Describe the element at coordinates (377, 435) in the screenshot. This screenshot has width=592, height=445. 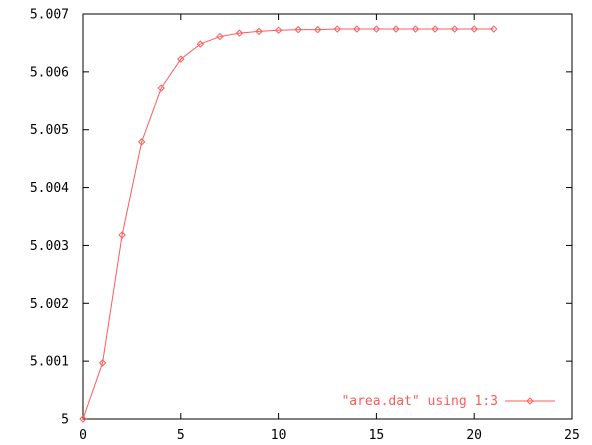
I see `x-tick-label: 15` at that location.